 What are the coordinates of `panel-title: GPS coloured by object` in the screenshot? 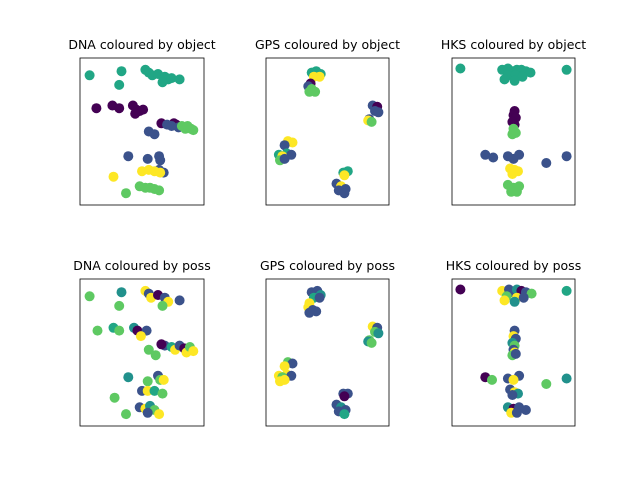 It's located at (327, 44).